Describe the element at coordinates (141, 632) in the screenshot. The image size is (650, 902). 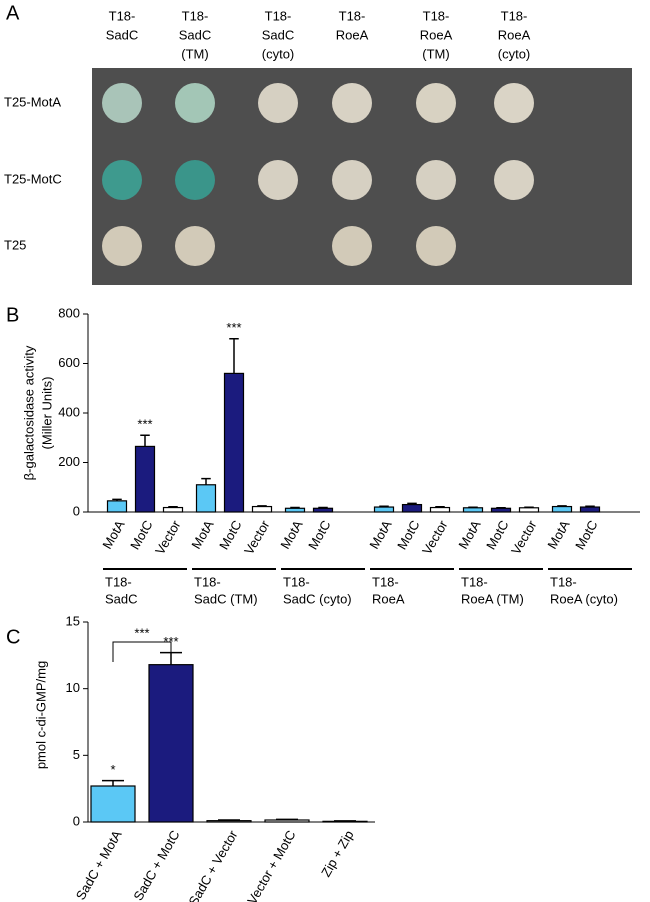
I see `comparison-label: ***` at that location.